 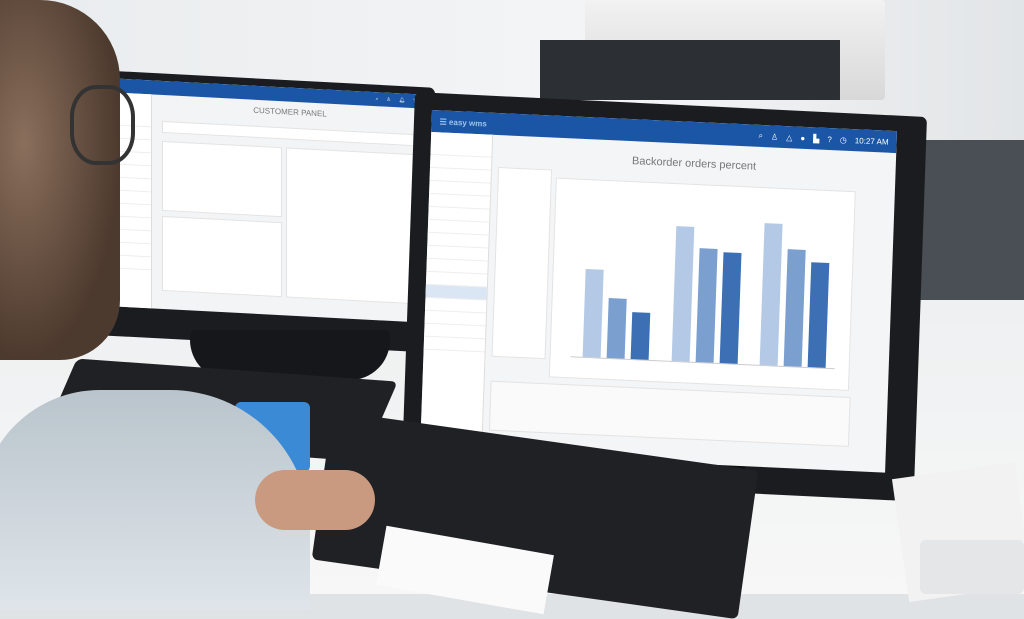 I want to click on left-monitor-screen: ⌕♙🔔︎? CUSTOMER PANEL, so click(x=265, y=200).